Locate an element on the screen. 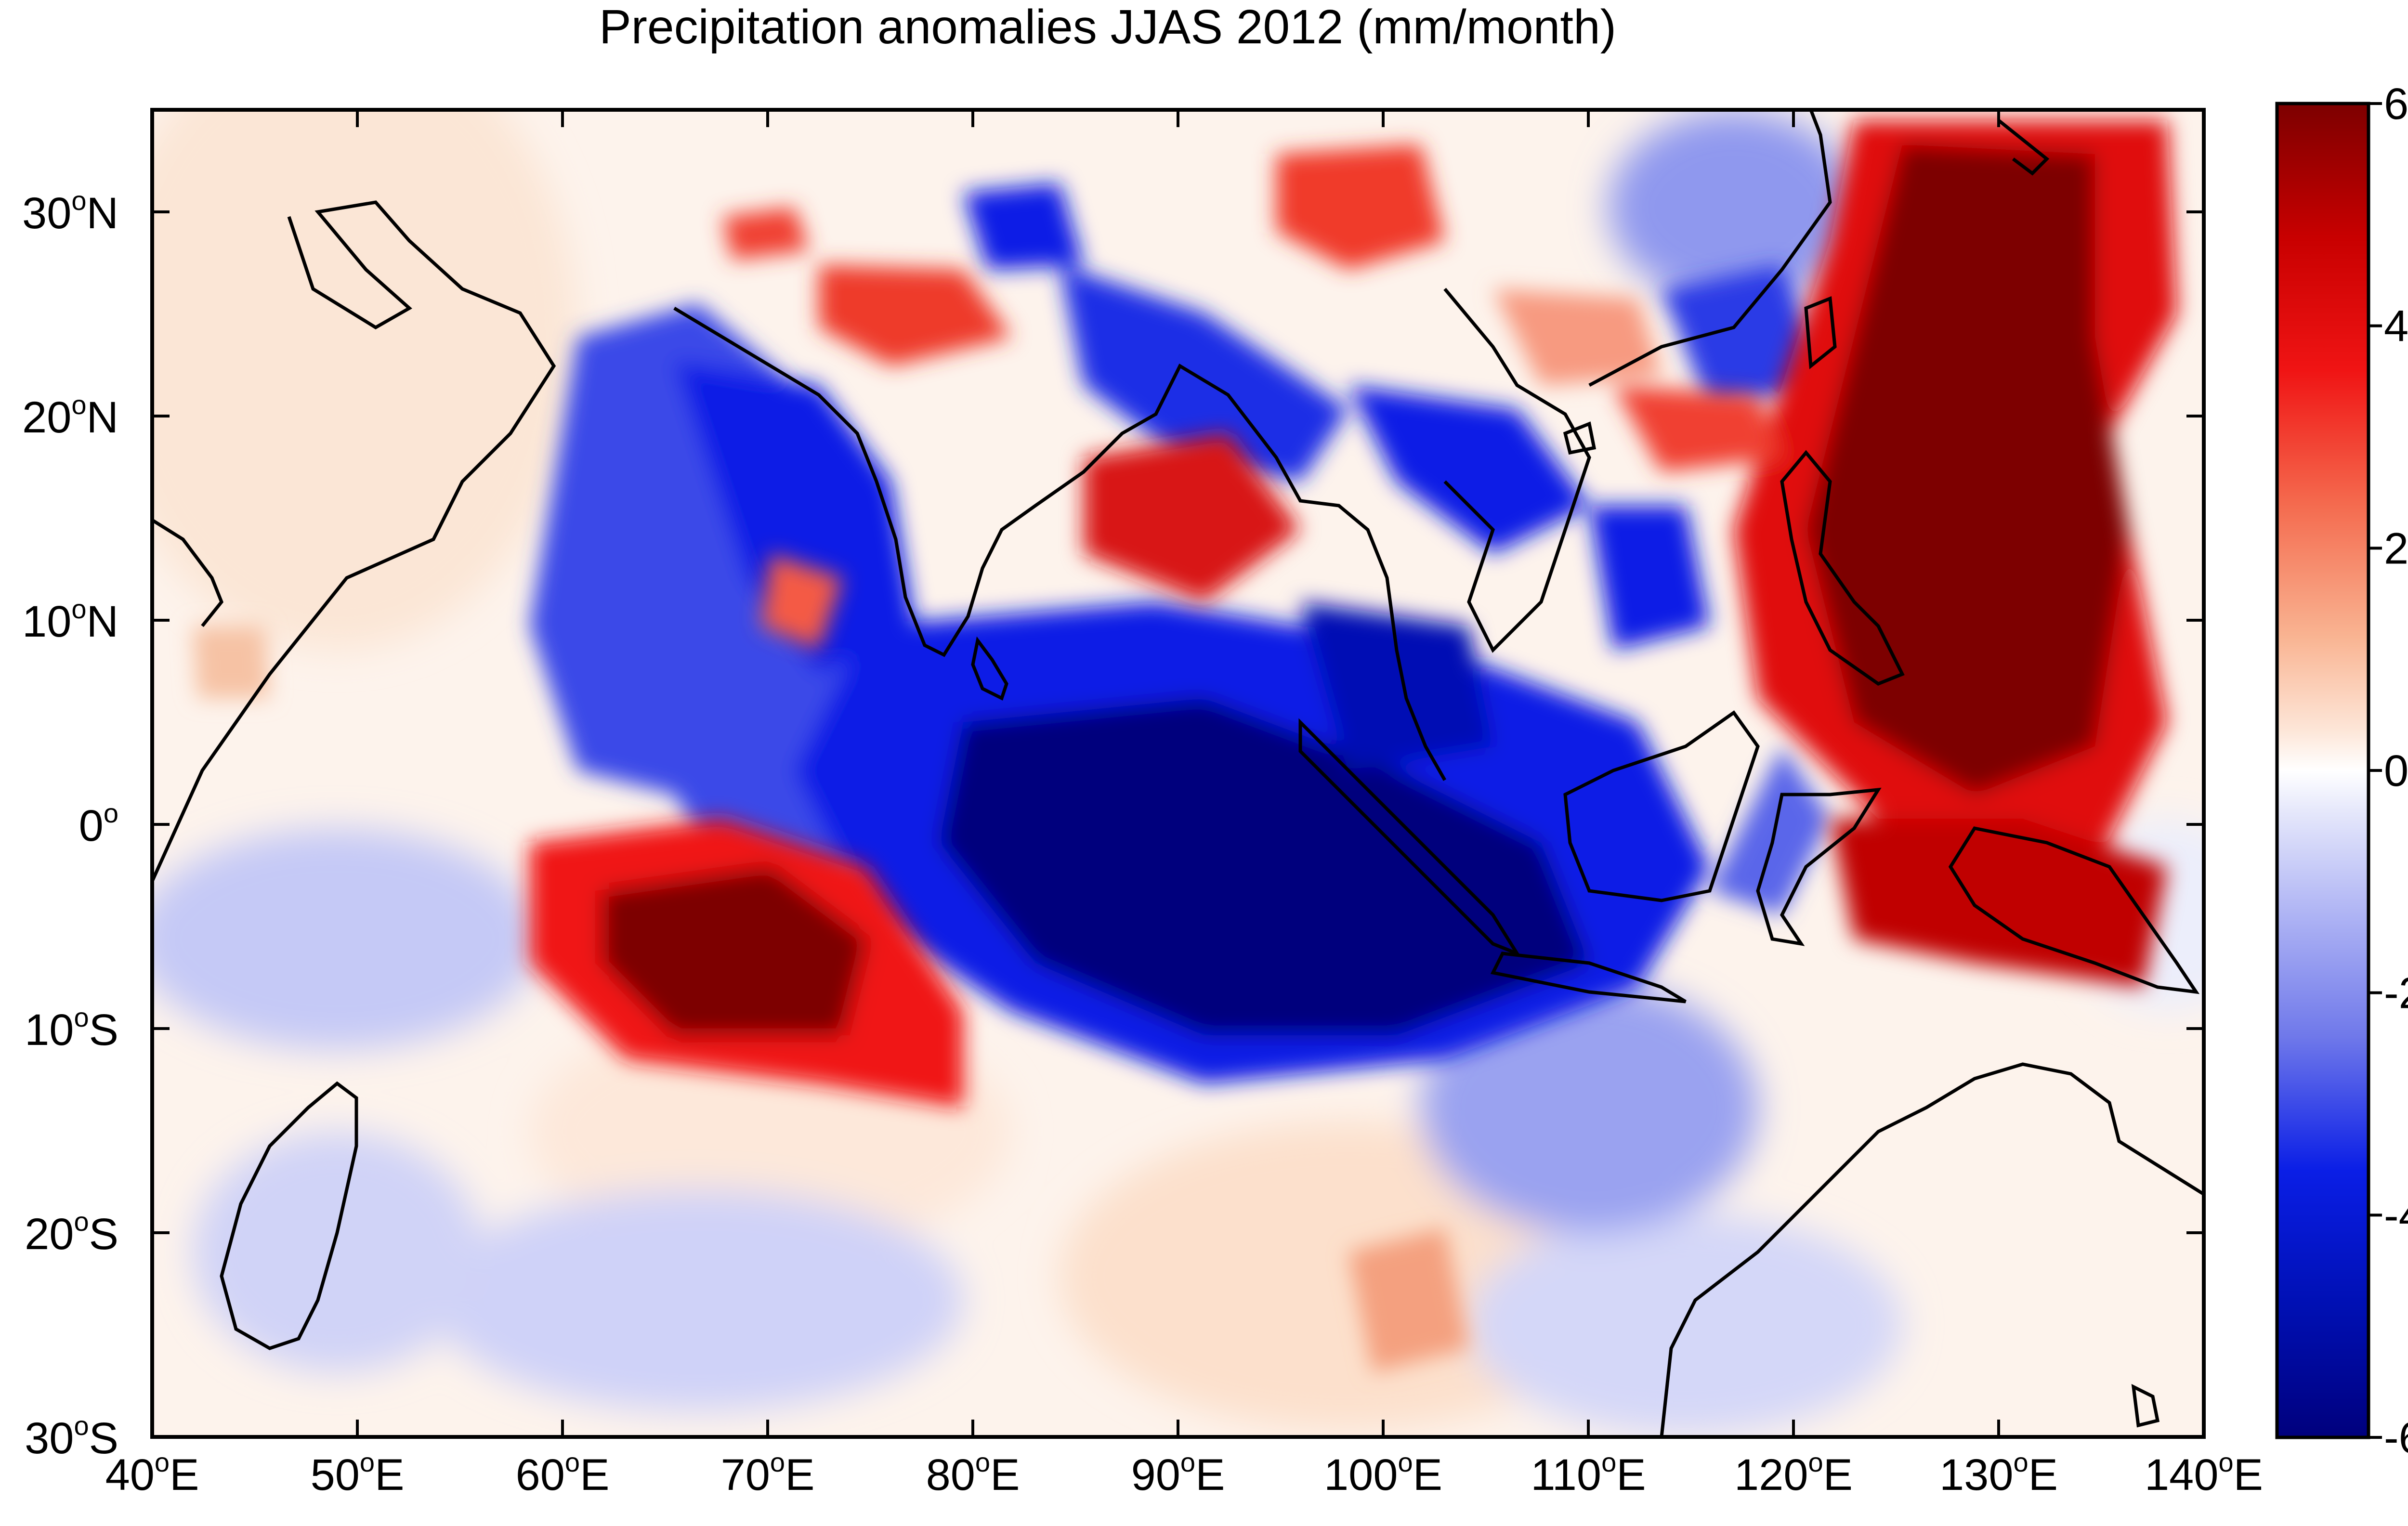 This screenshot has height=1526, width=2408. madagascar-icon is located at coordinates (289, 1215).